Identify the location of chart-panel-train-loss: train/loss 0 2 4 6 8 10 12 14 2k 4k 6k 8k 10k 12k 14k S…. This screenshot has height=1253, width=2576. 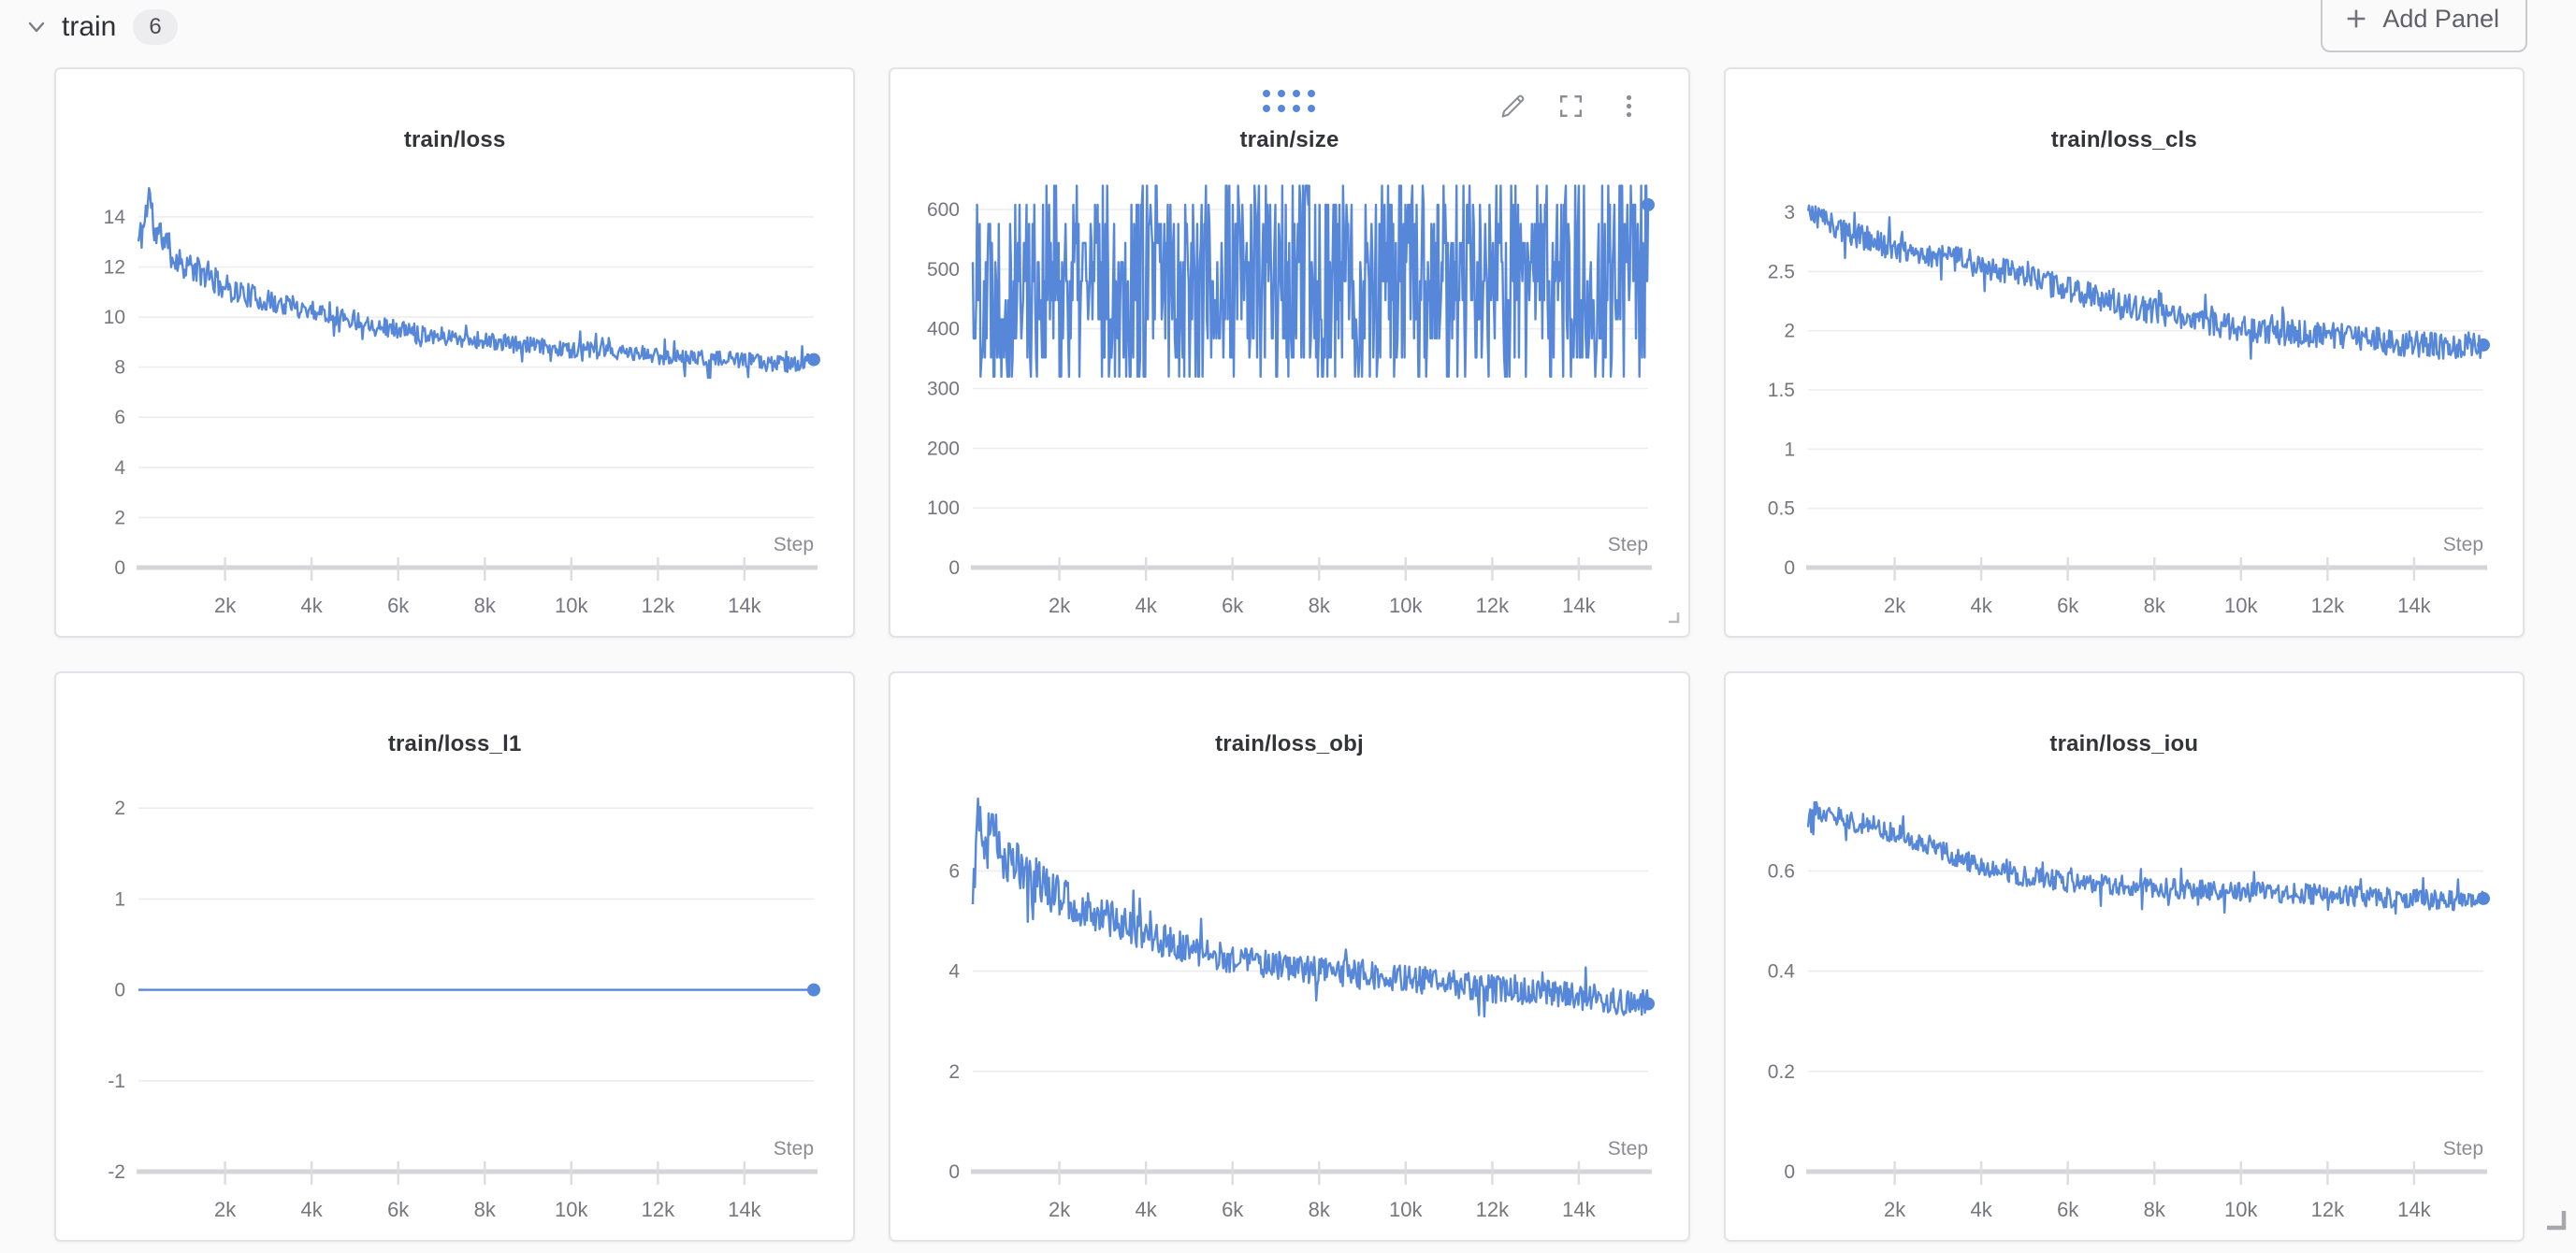
(455, 352).